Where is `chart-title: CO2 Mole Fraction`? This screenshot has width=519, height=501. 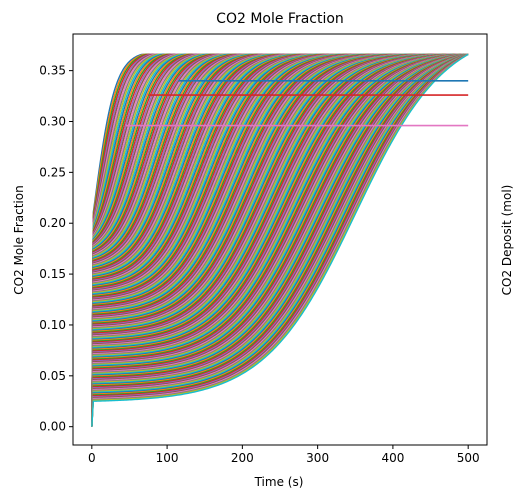 chart-title: CO2 Mole Fraction is located at coordinates (280, 19).